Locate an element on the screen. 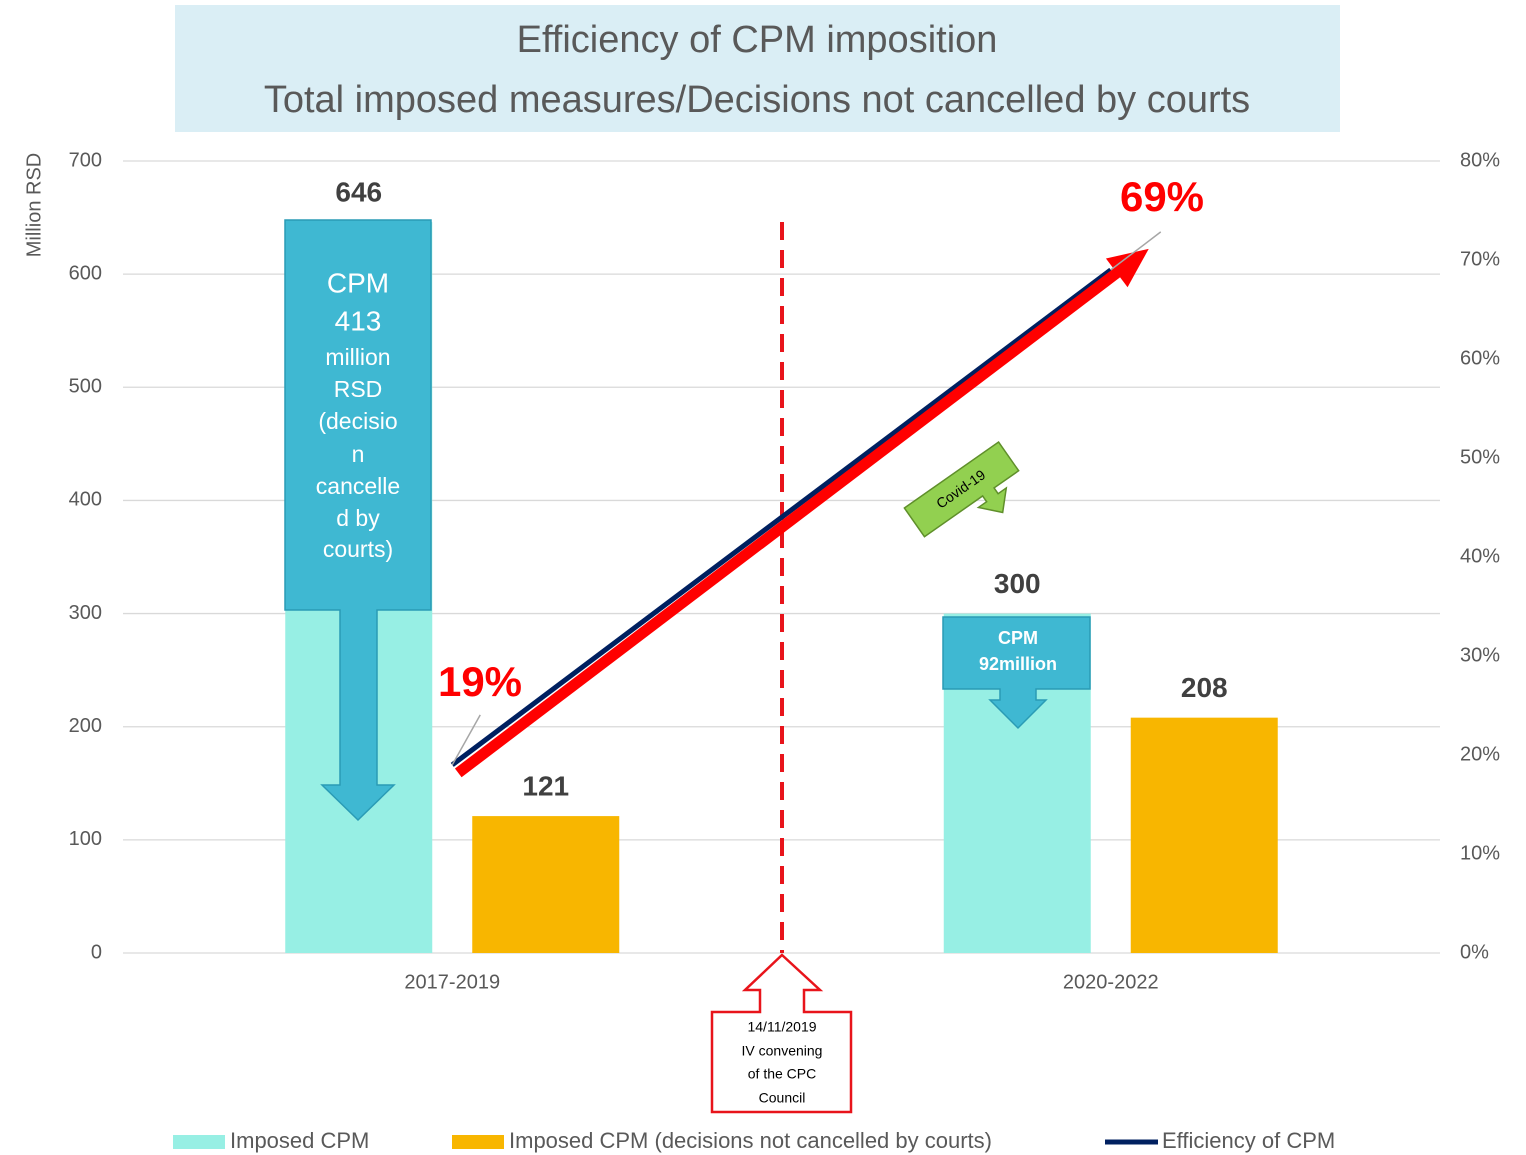  y-tick-label: 300 is located at coordinates (85, 613).